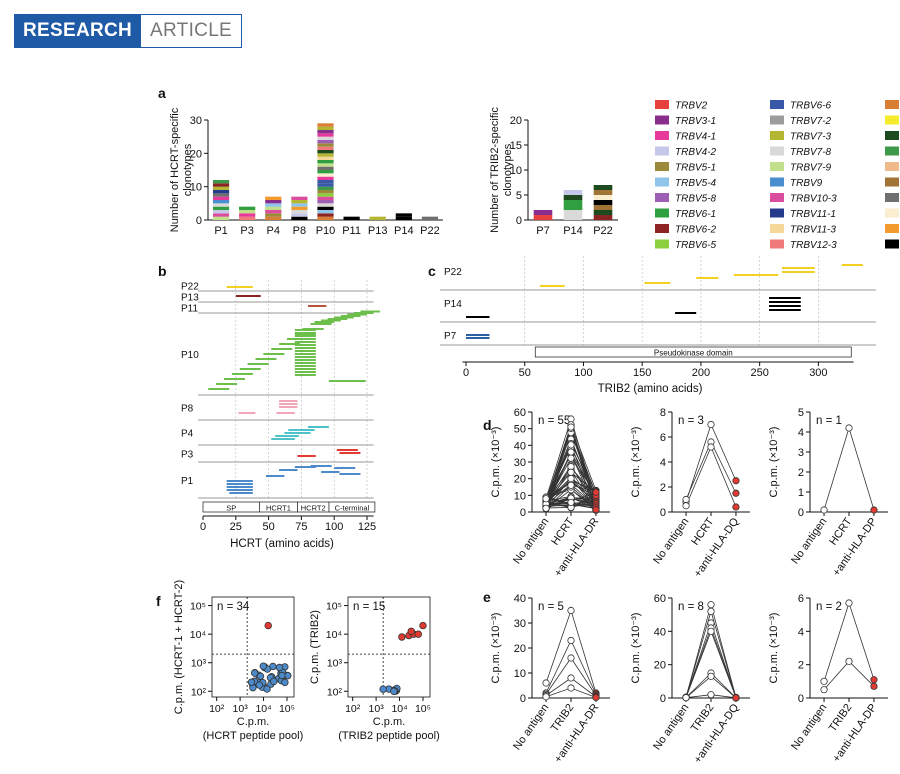 The image size is (900, 774). I want to click on c-xtick-label-4: 200, so click(701, 373).